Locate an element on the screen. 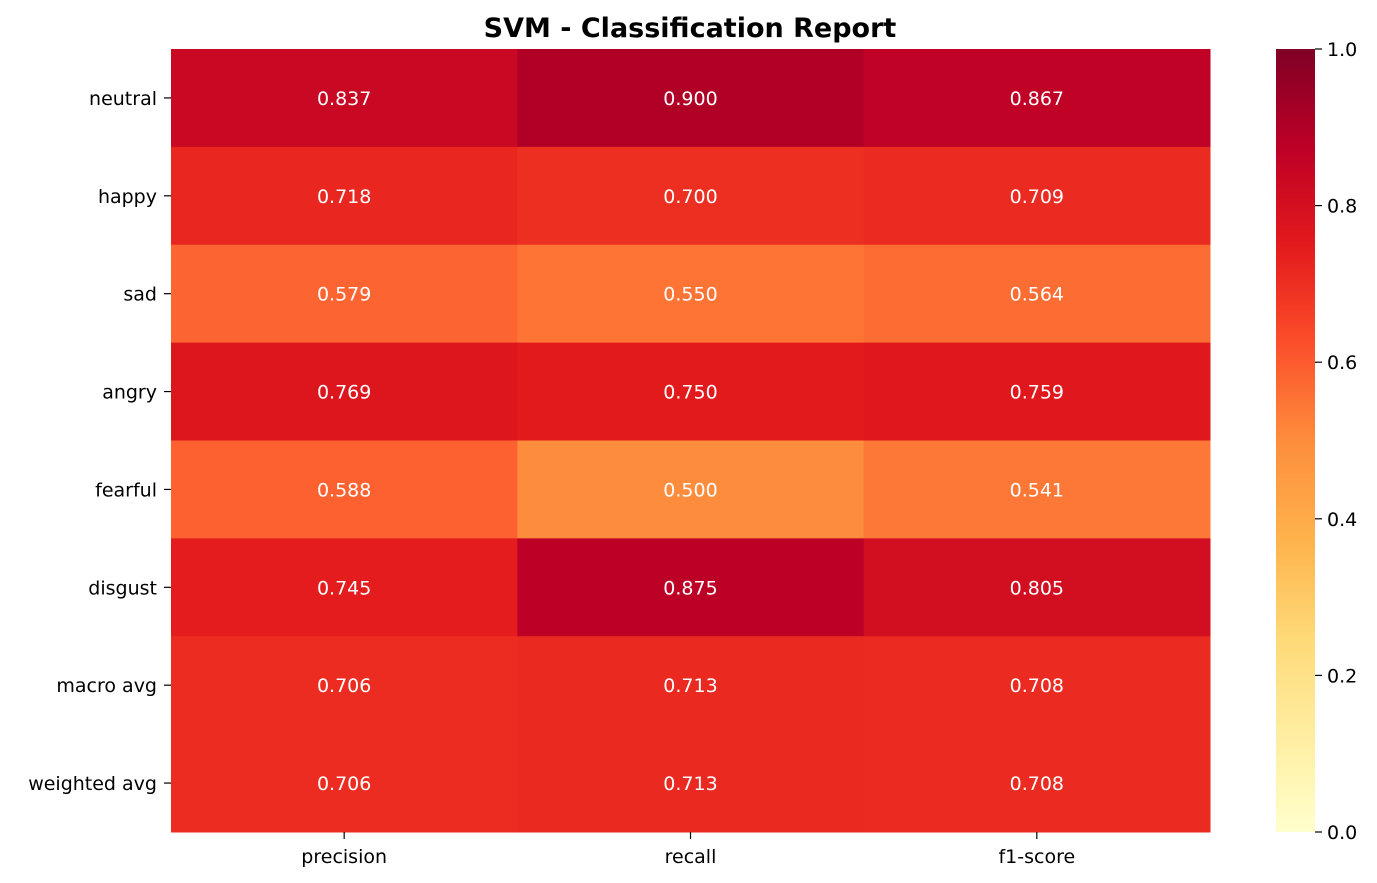 The width and height of the screenshot is (1377, 883). chart-title: SVM - Classification Report is located at coordinates (690, 28).